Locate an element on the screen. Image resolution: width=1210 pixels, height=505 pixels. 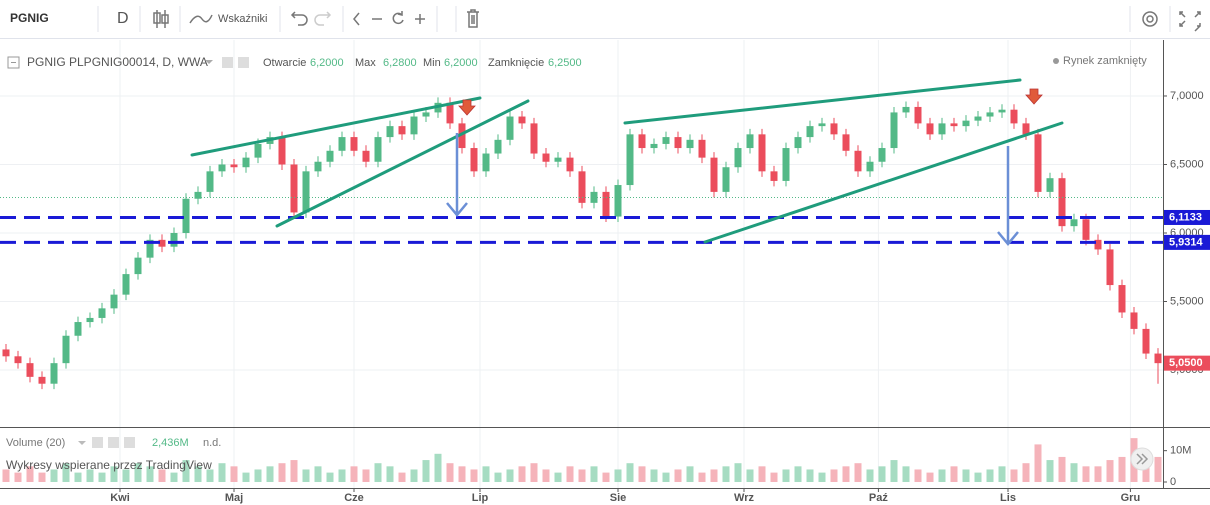
reset is located at coordinates (398, 18).